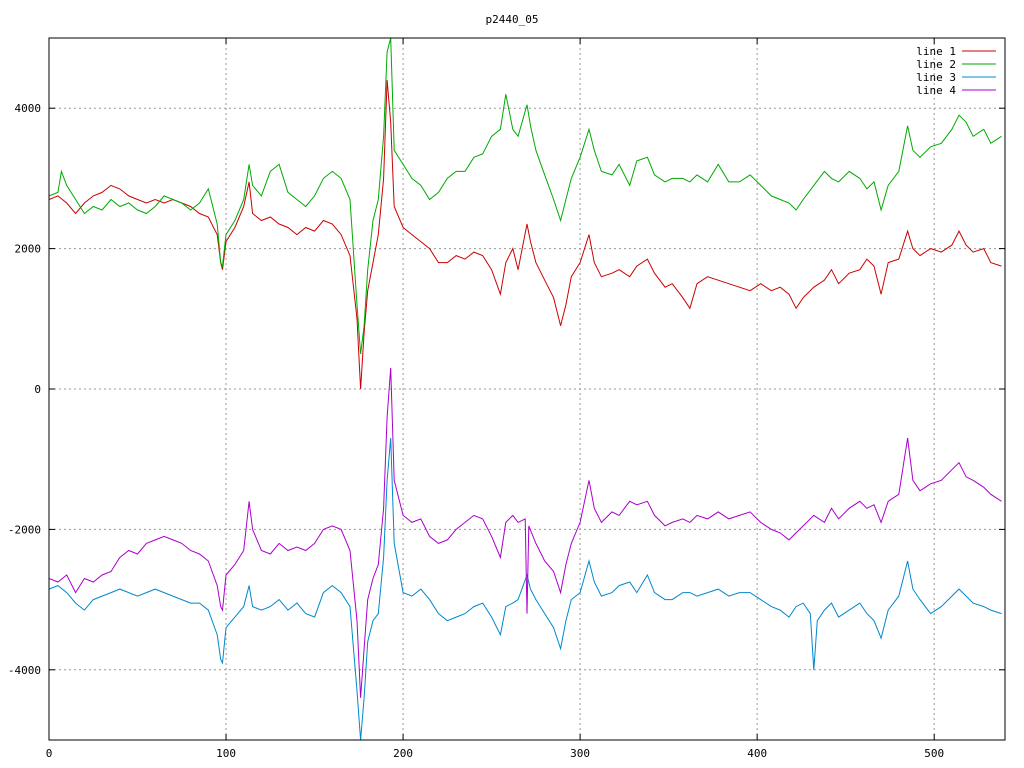 The height and width of the screenshot is (768, 1024). What do you see at coordinates (936, 51) in the screenshot?
I see `legend-label: line 1` at bounding box center [936, 51].